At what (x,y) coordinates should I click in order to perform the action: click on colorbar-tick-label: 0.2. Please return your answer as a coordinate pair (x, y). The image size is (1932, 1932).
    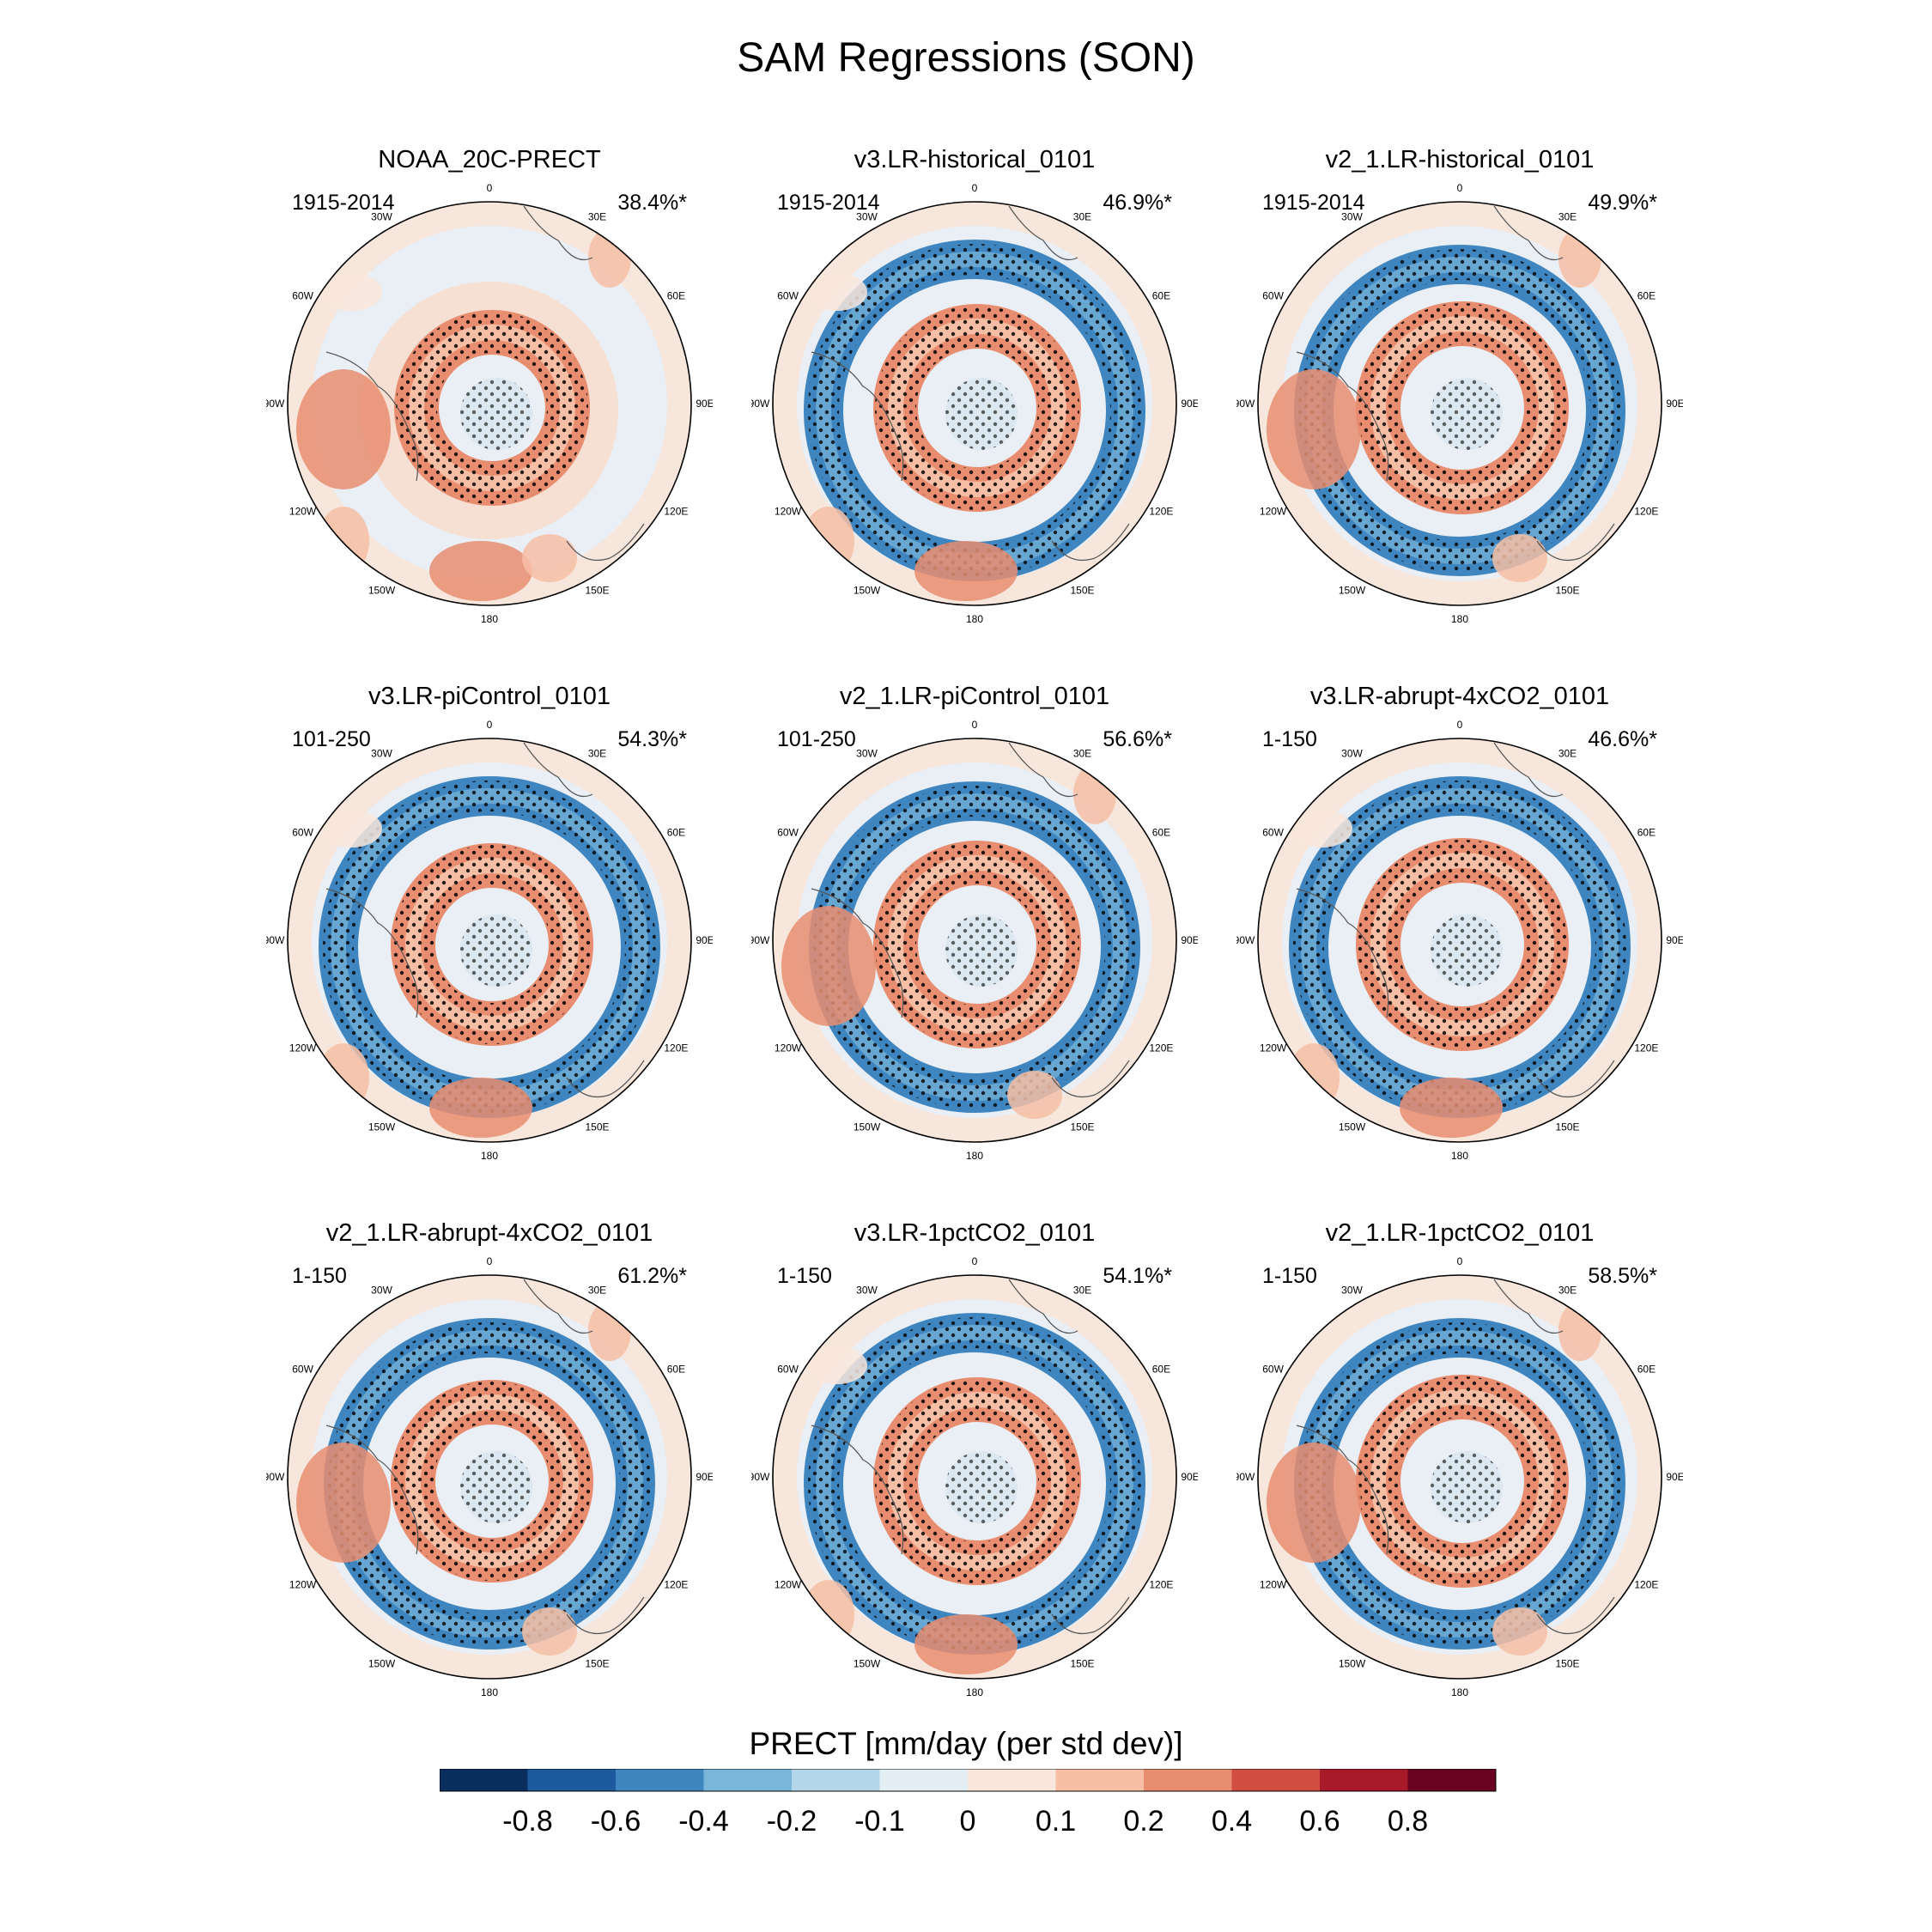
    Looking at the image, I should click on (1143, 1821).